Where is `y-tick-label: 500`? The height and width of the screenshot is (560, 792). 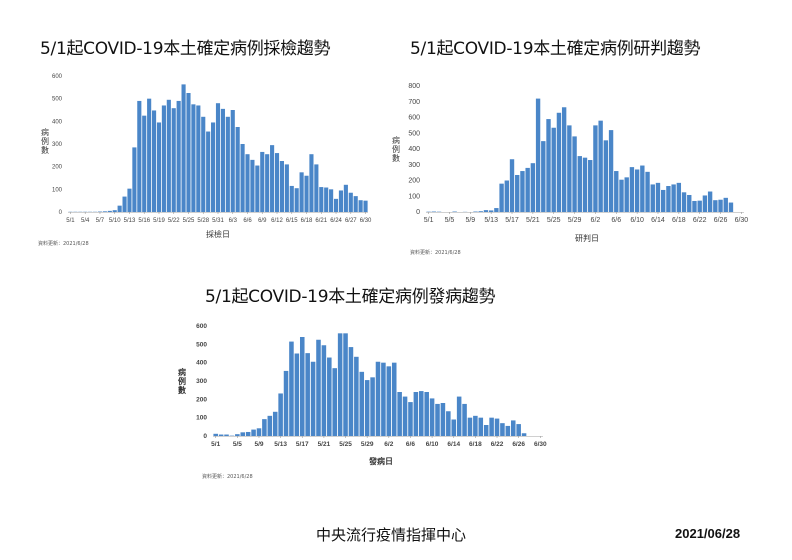 y-tick-label: 500 is located at coordinates (201, 344).